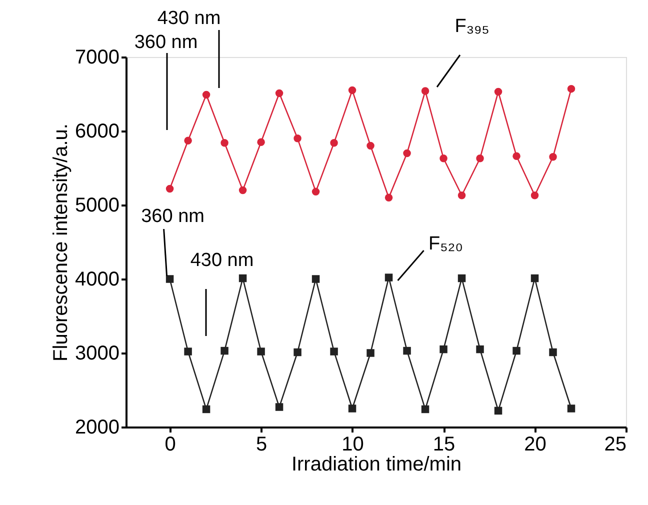 The width and height of the screenshot is (648, 505). Describe the element at coordinates (61, 243) in the screenshot. I see `y-axis-title: Fluorescence intensity/a.u.` at that location.